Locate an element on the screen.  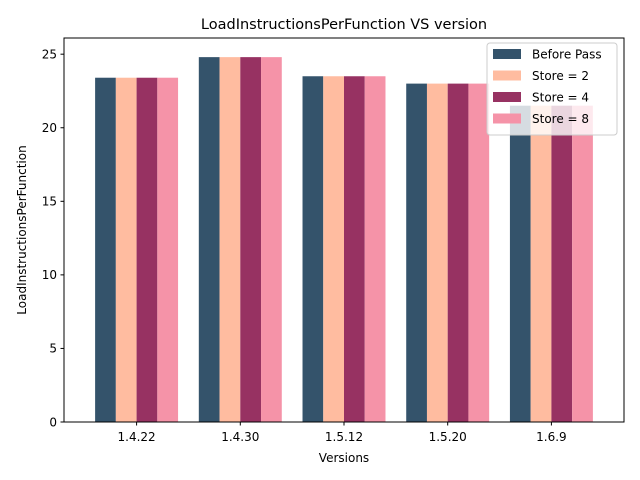
x-tick-label: 1.5.12 is located at coordinates (344, 437).